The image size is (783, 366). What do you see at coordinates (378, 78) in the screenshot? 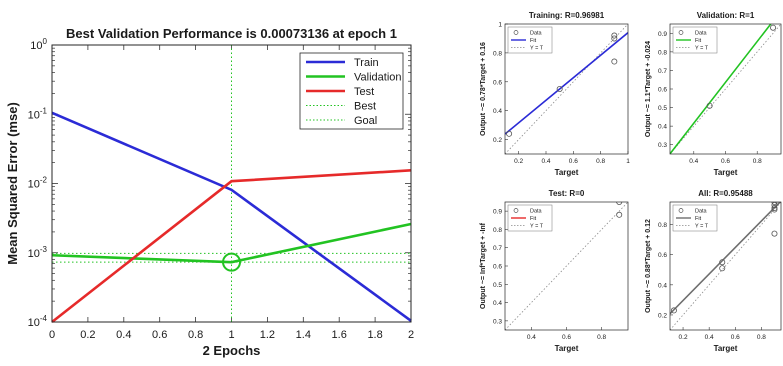
I see `legend-label: Validation` at bounding box center [378, 78].